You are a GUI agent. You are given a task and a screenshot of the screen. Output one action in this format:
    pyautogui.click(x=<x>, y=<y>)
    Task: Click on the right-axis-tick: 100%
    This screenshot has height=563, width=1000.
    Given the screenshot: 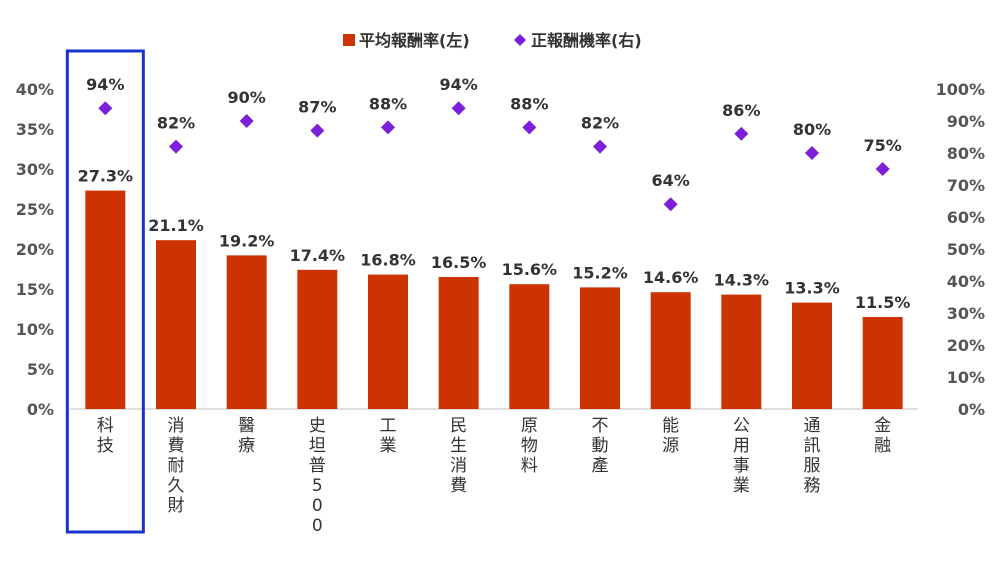 What is the action you would take?
    pyautogui.click(x=960, y=89)
    